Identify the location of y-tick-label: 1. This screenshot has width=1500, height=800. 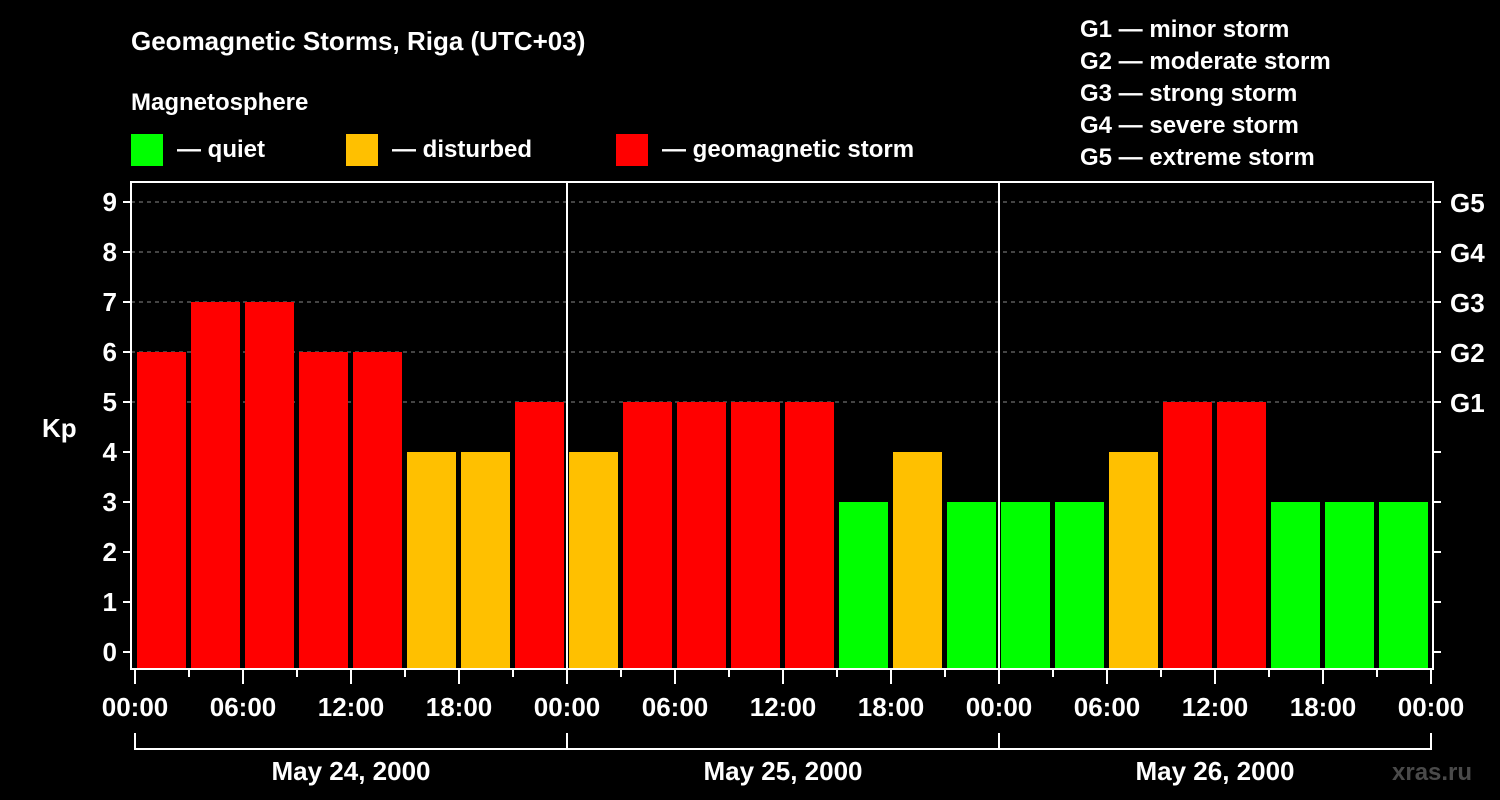
(110, 602).